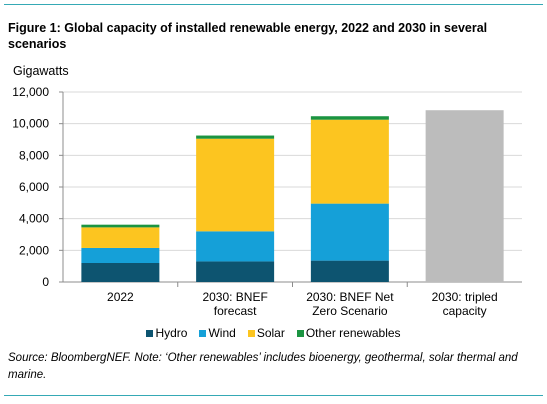 Image resolution: width=547 pixels, height=404 pixels. I want to click on x-tick-label: 2030: BNEF, so click(234, 297).